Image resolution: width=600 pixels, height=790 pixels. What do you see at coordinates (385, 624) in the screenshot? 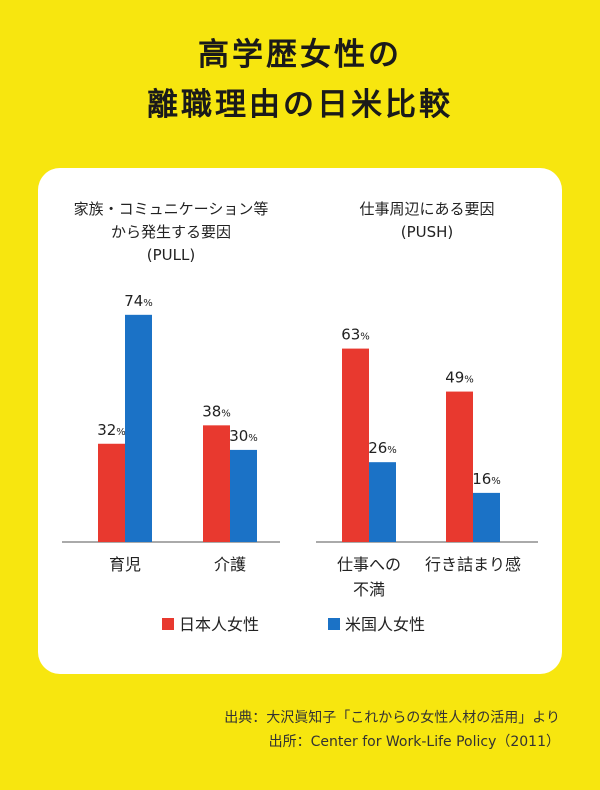
I see `legend-label: 米国人女性` at bounding box center [385, 624].